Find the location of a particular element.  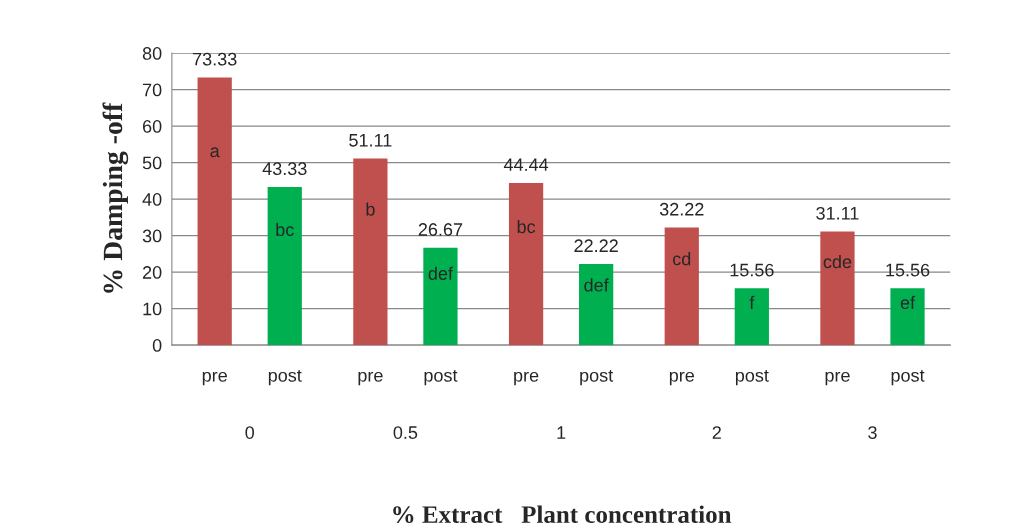

data-label: 43.33 is located at coordinates (284, 169).